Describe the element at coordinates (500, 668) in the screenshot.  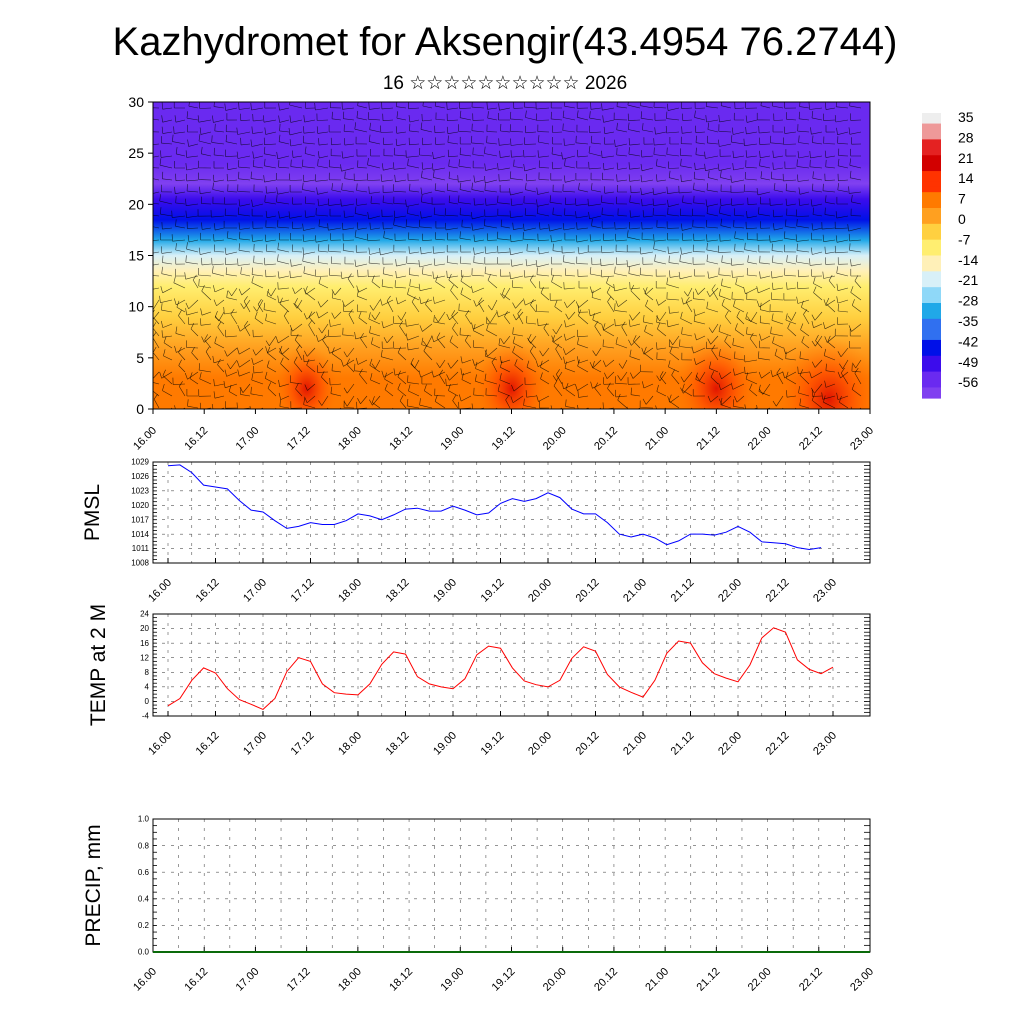
I see `temp-2m-line` at that location.